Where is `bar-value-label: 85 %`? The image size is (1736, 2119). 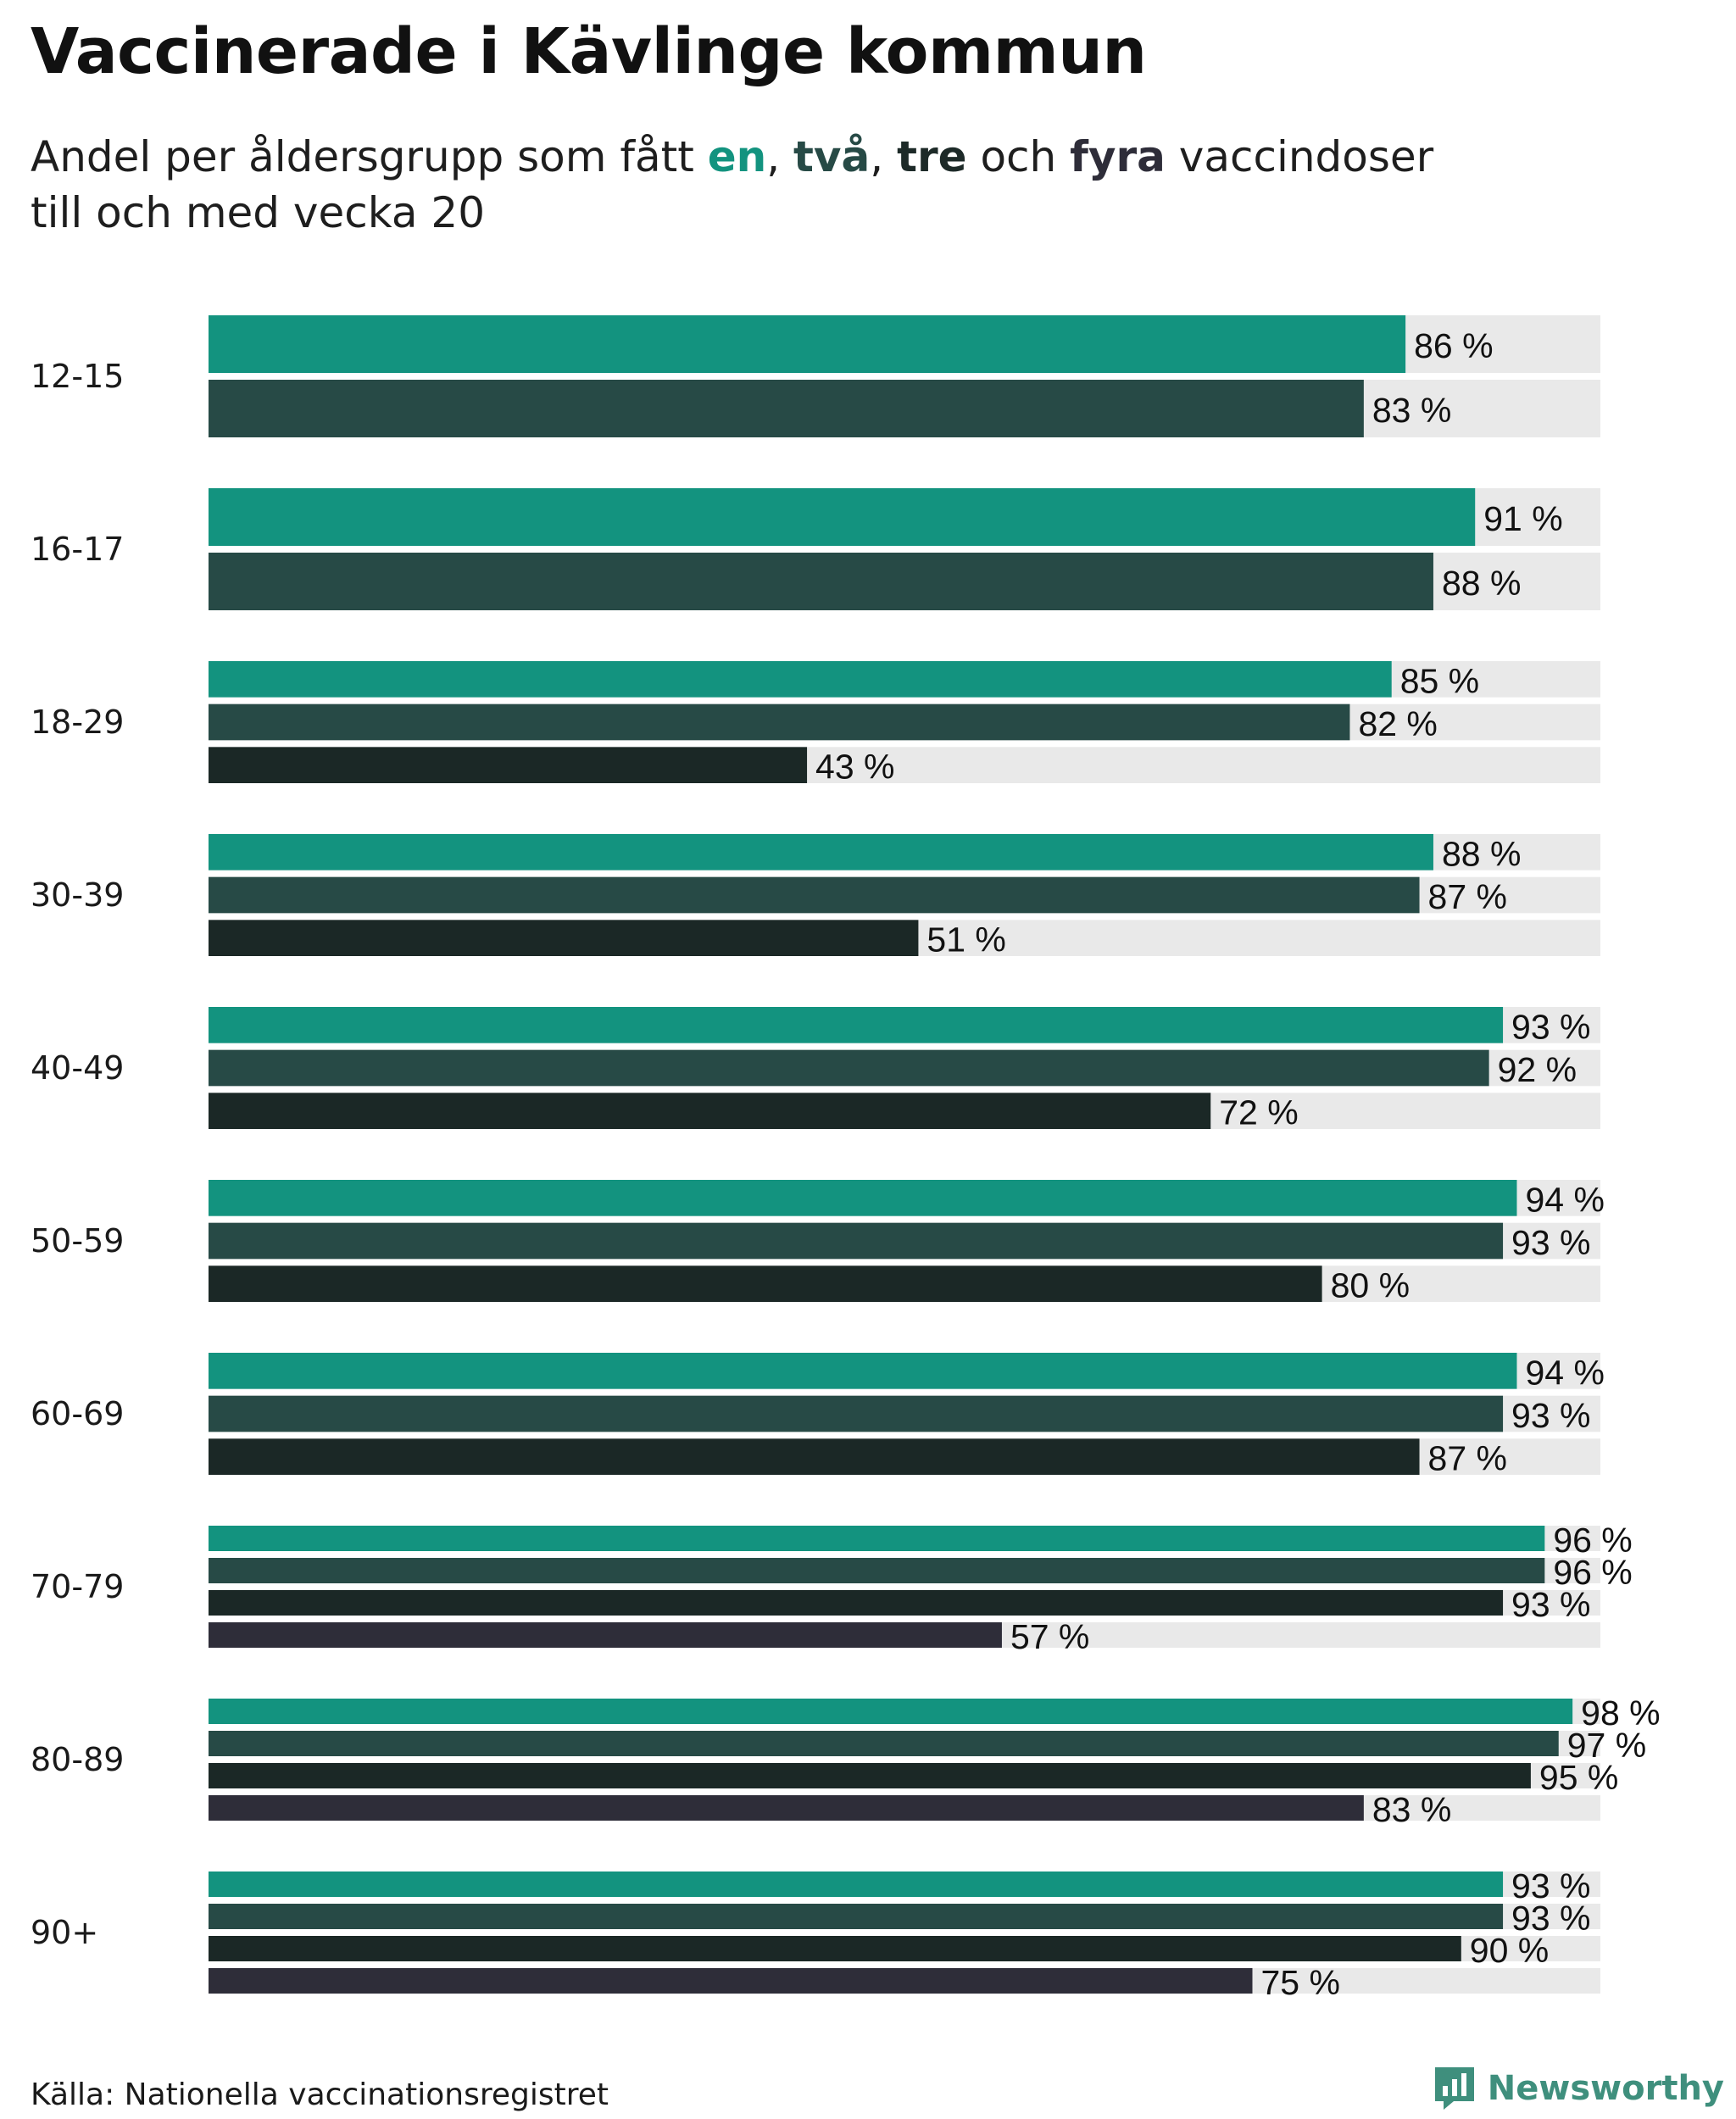 bar-value-label: 85 % is located at coordinates (1439, 680).